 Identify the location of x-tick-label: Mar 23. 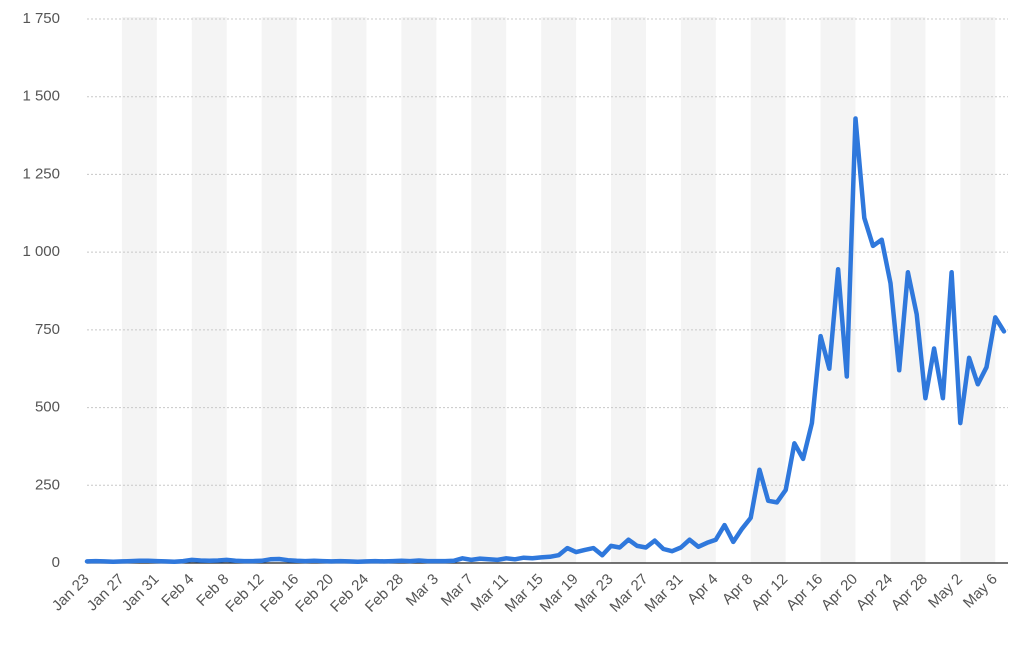
(594, 593).